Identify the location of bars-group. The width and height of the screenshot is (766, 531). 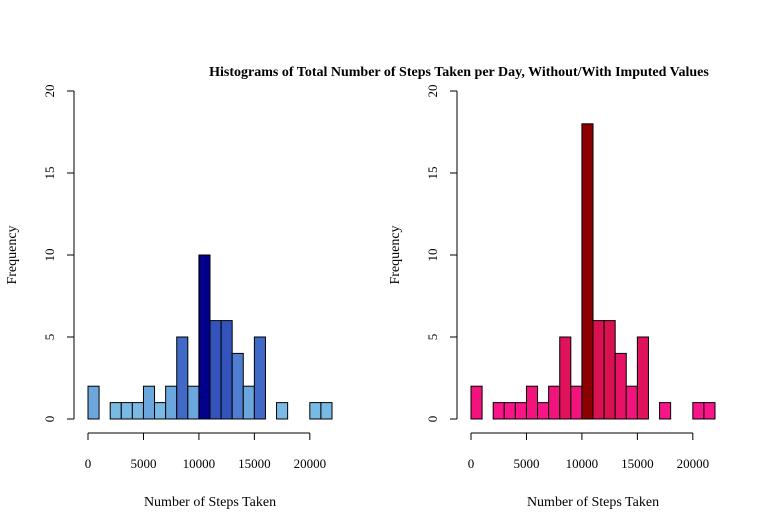
(210, 337).